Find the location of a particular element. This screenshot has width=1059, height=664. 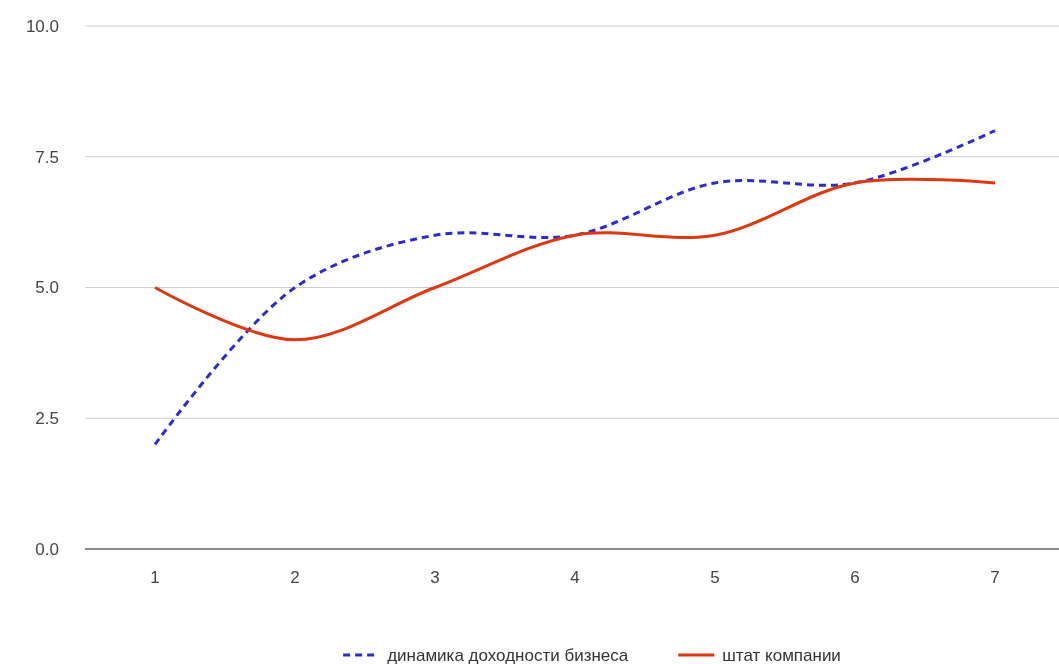

y-tick-label: 10.0 is located at coordinates (42, 26).